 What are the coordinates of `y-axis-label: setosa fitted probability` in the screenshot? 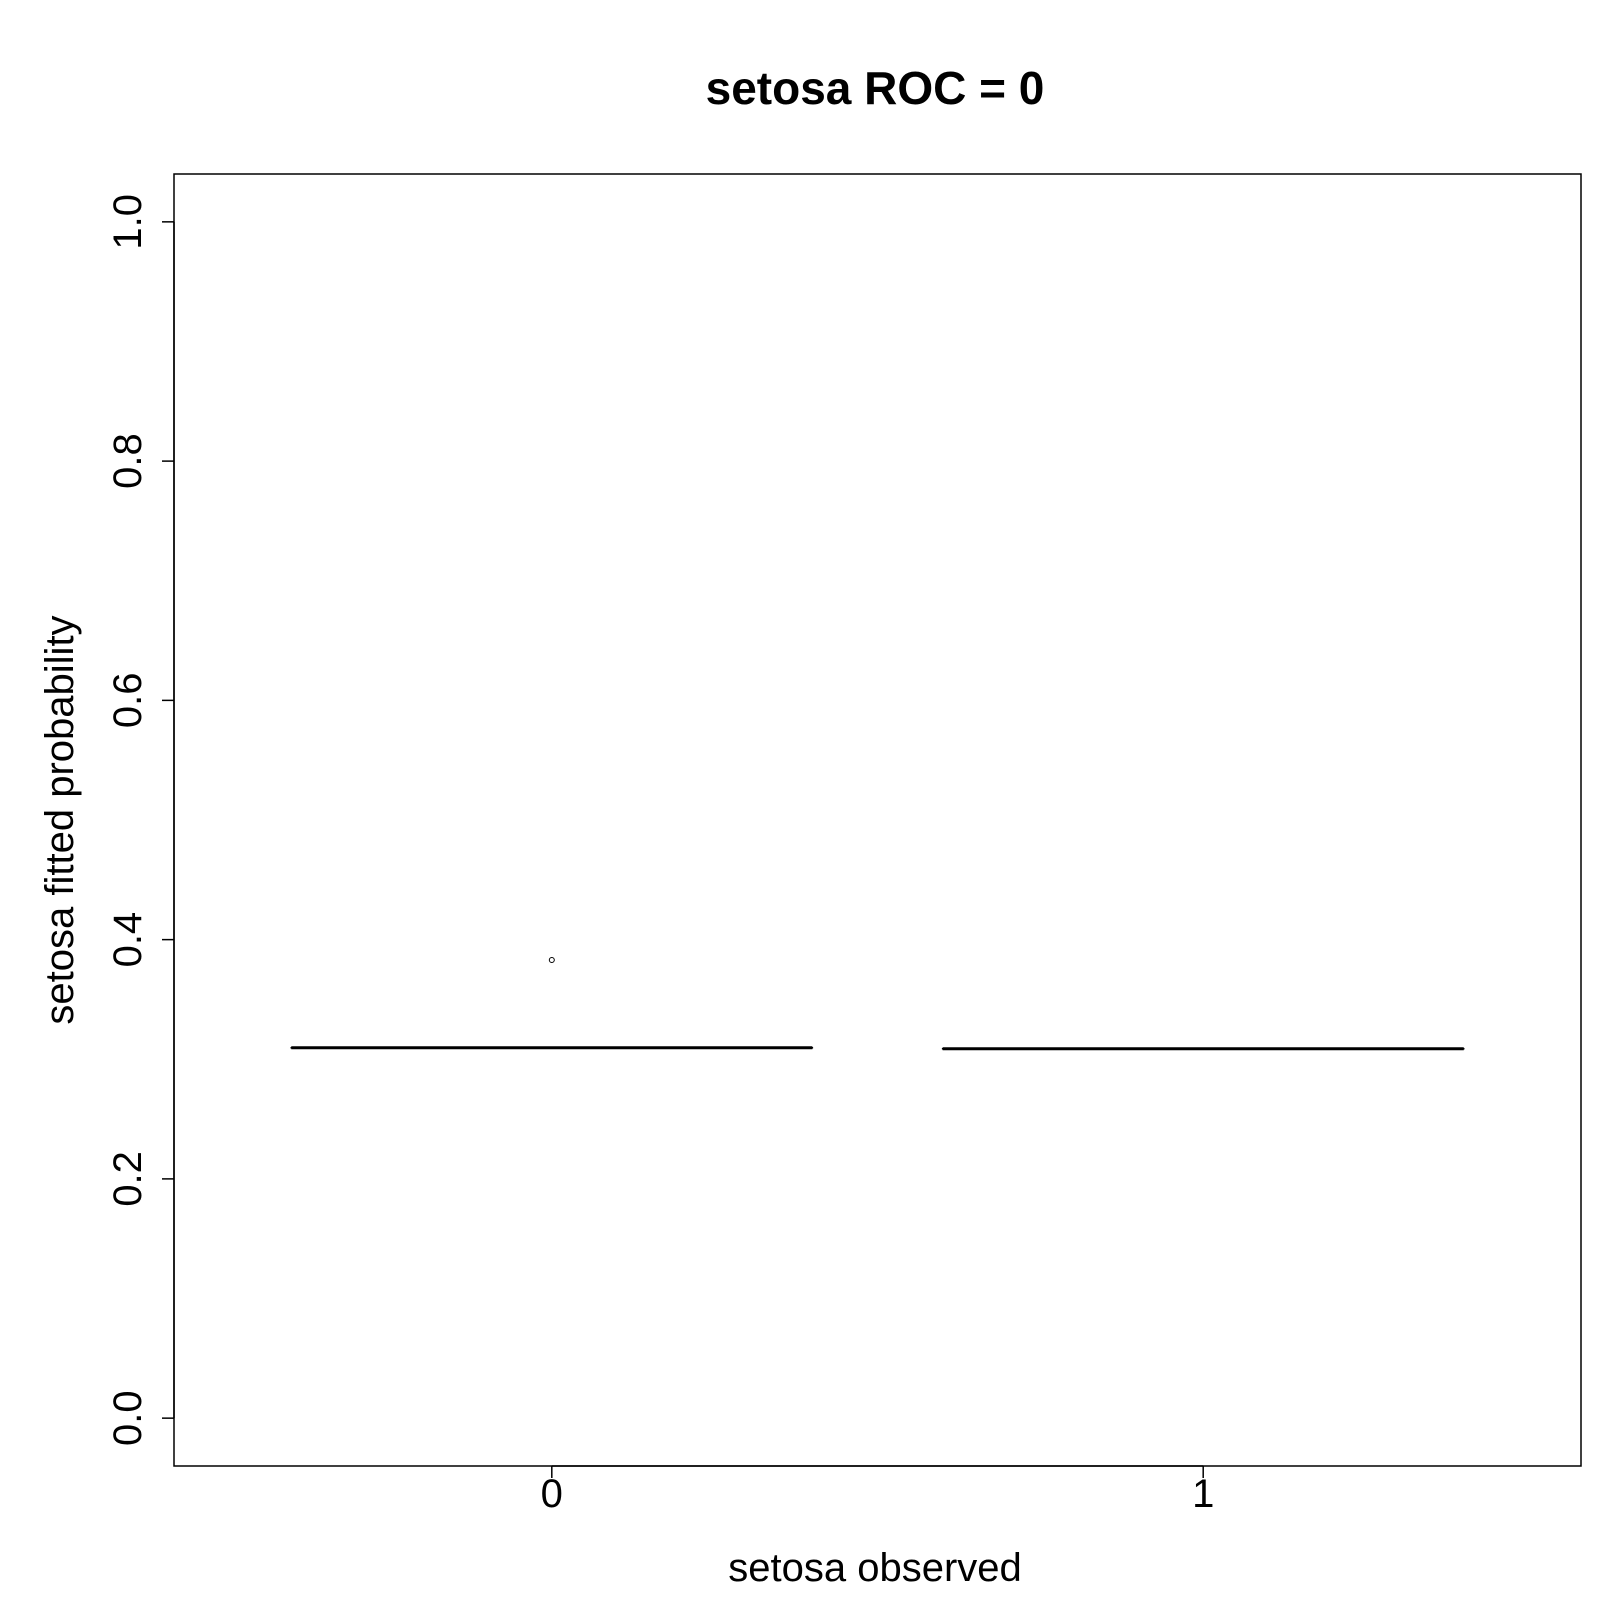 It's located at (60, 819).